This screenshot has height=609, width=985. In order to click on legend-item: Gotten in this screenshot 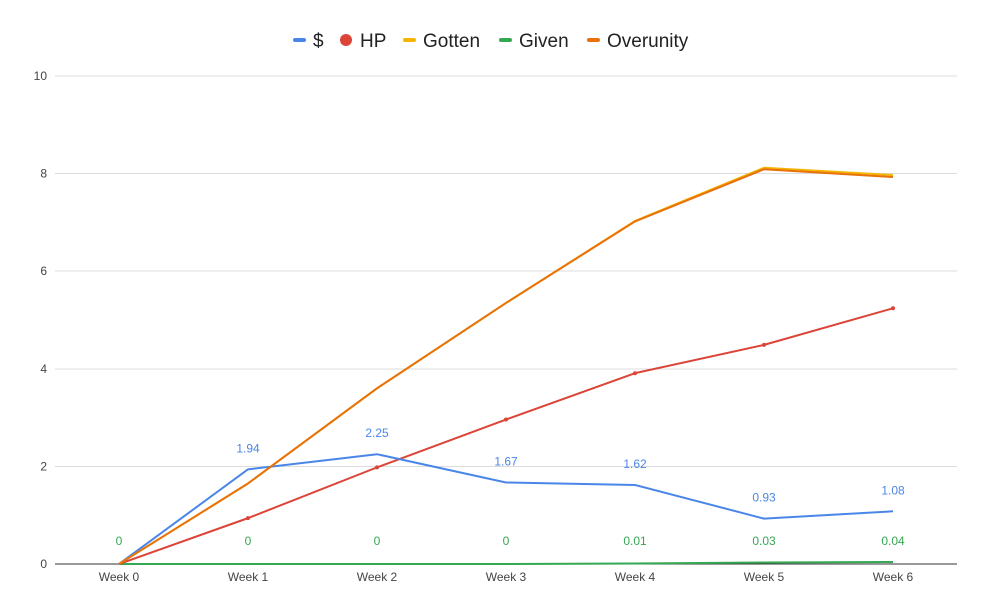, I will do `click(441, 41)`.